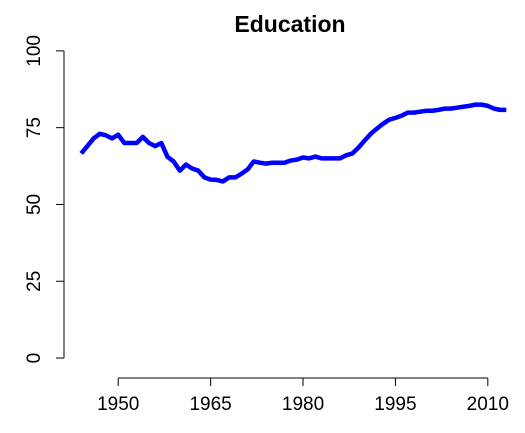  What do you see at coordinates (34, 204) in the screenshot?
I see `y-tick-label: 50` at bounding box center [34, 204].